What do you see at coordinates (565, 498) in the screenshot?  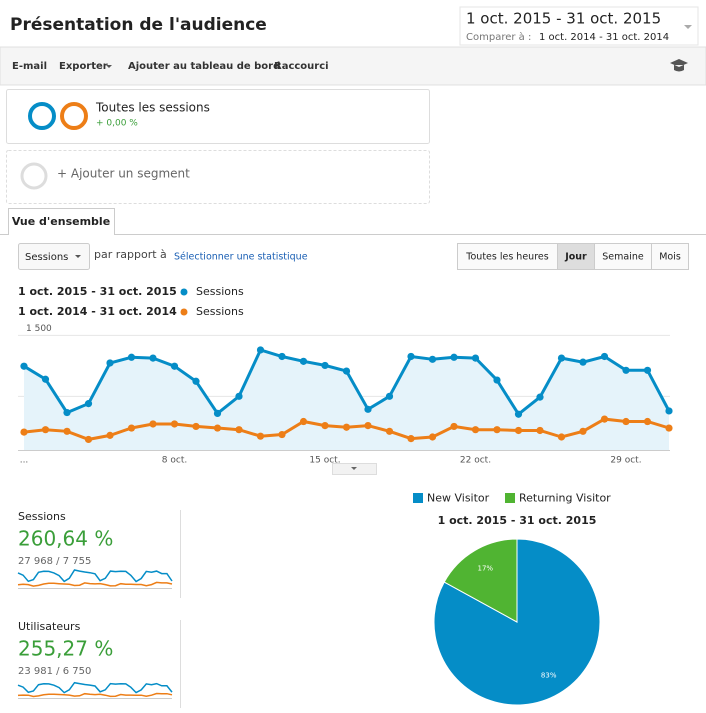 I see `legend-label: Returning Visitor` at bounding box center [565, 498].